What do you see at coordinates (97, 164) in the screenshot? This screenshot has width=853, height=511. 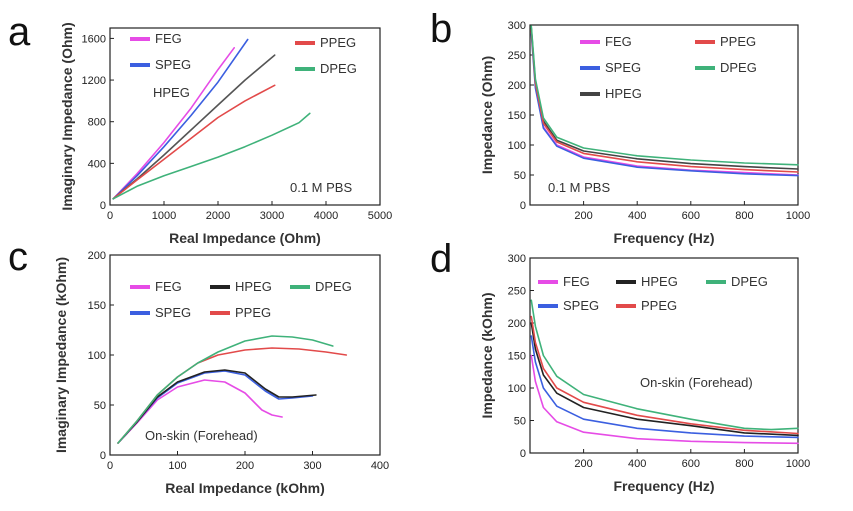 I see `y-tick-label: 400` at bounding box center [97, 164].